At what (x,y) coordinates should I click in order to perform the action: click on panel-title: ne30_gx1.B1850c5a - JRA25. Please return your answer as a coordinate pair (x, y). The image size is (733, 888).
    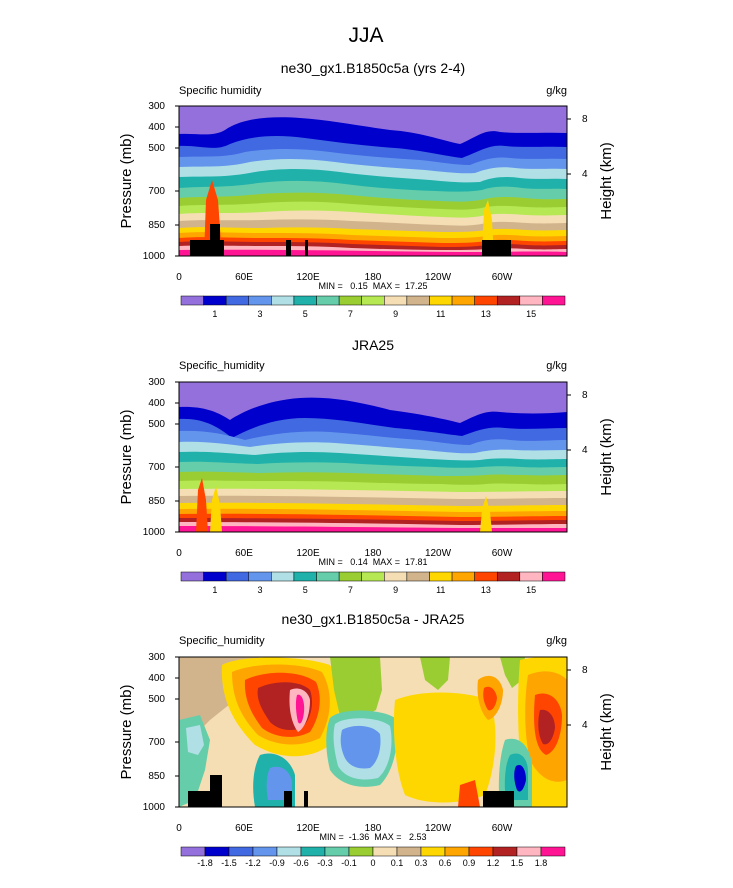
    Looking at the image, I should click on (373, 619).